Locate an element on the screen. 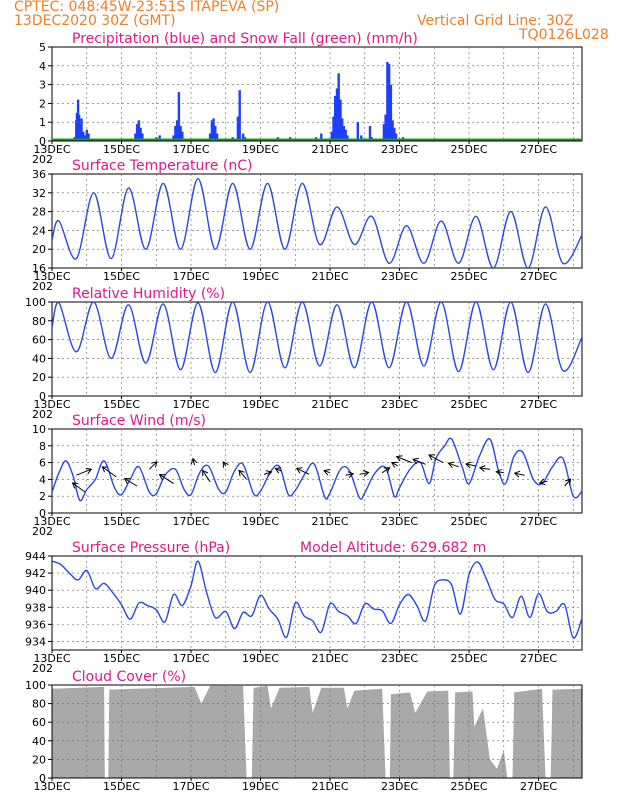  wind_speed-line is located at coordinates (317, 469).